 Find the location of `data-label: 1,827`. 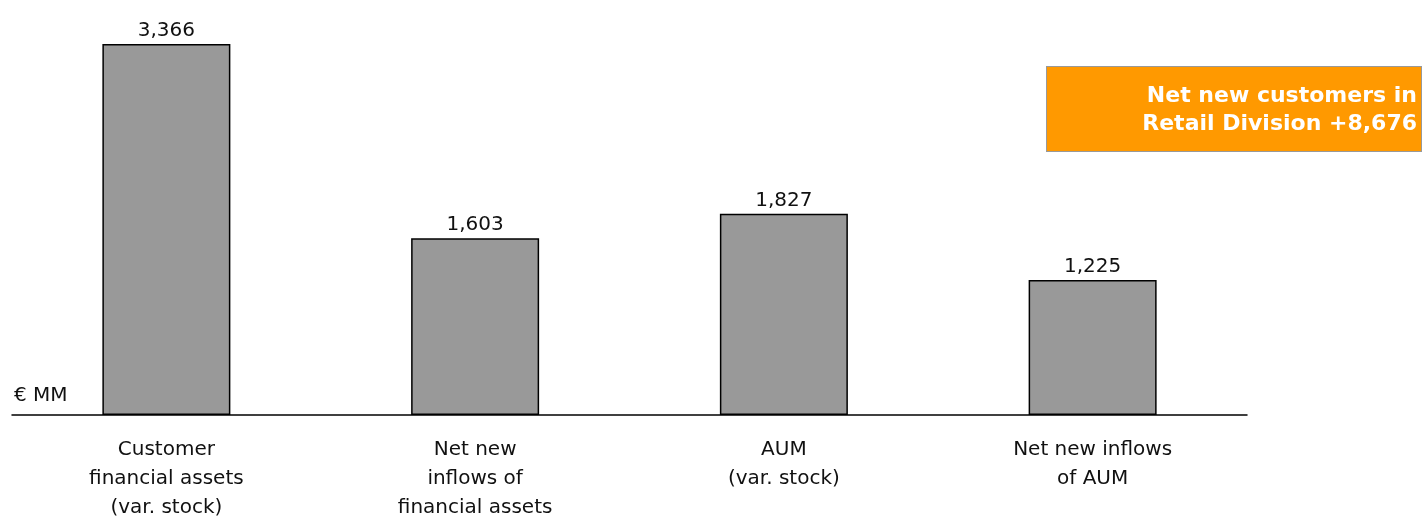

data-label: 1,827 is located at coordinates (784, 198).